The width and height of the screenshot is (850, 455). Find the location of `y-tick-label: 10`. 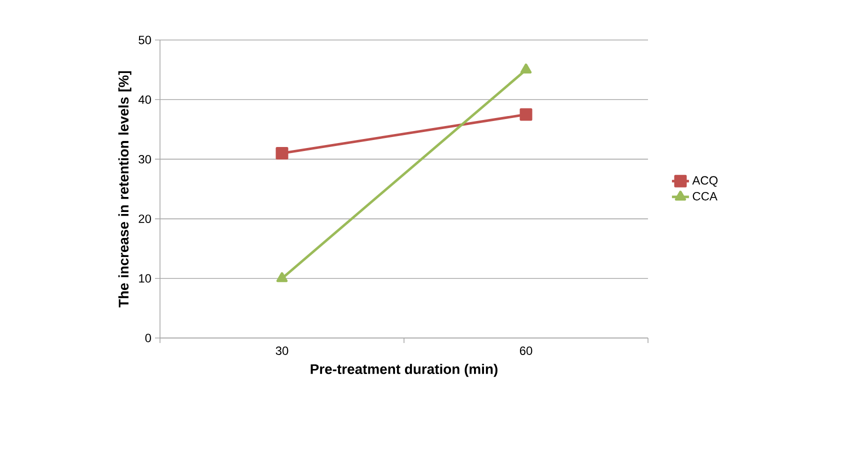

y-tick-label: 10 is located at coordinates (145, 278).